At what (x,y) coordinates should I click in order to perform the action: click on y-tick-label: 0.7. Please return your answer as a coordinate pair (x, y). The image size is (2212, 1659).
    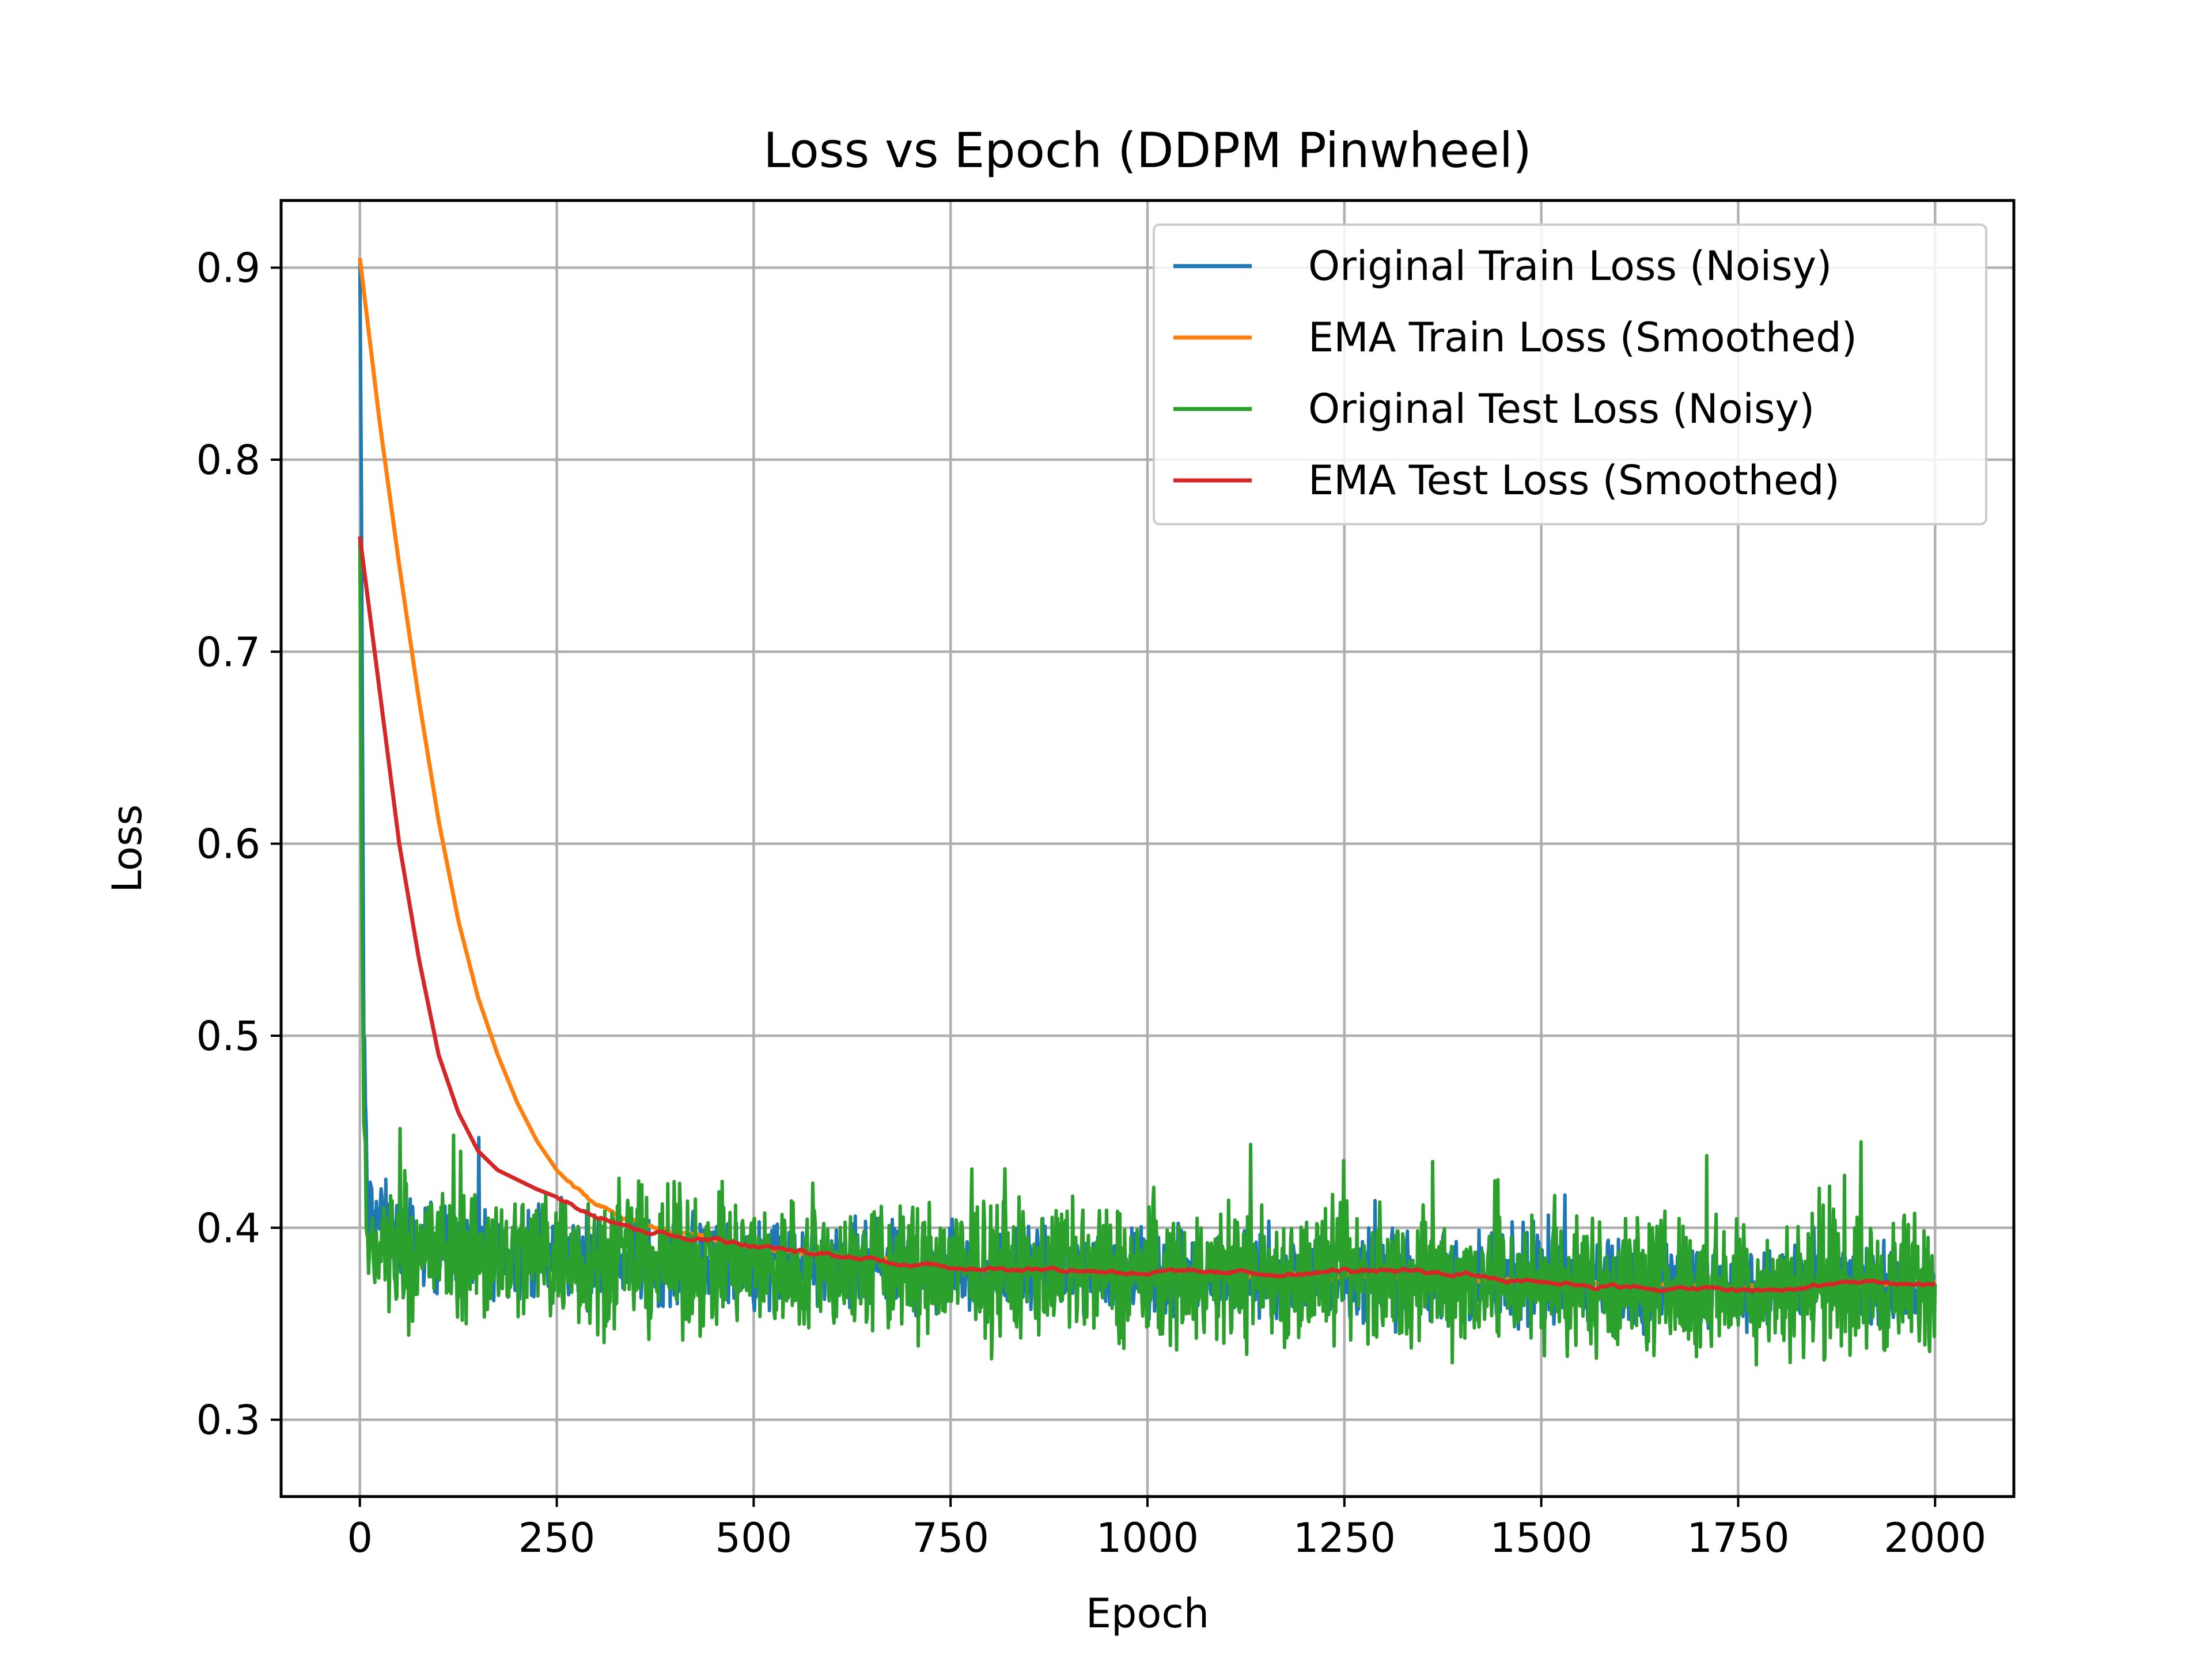
    Looking at the image, I should click on (228, 652).